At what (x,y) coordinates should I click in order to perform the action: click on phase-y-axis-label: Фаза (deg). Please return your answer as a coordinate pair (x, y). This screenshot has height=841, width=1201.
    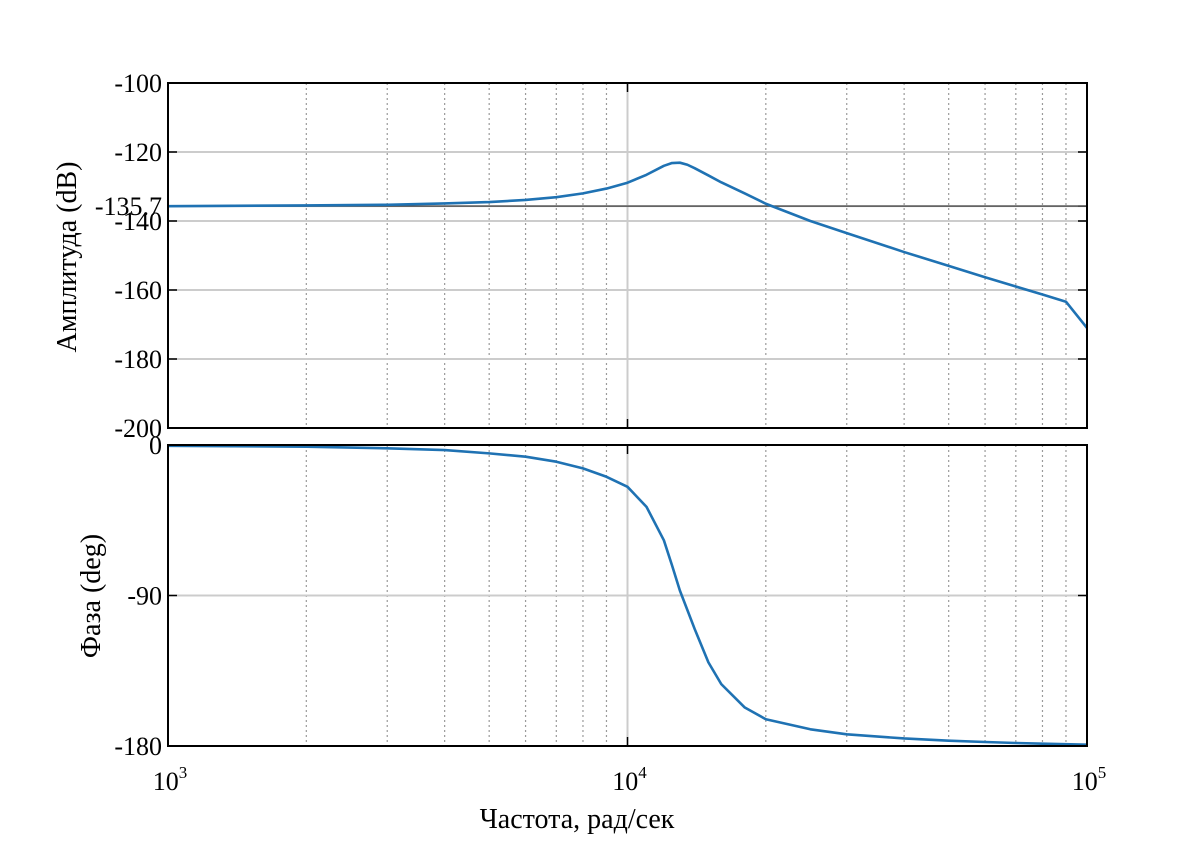
    Looking at the image, I should click on (91, 596).